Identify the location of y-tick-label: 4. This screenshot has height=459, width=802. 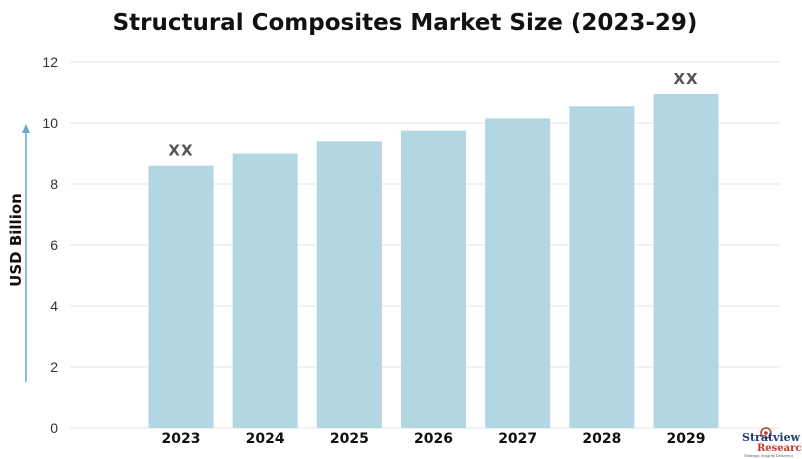
(54, 306).